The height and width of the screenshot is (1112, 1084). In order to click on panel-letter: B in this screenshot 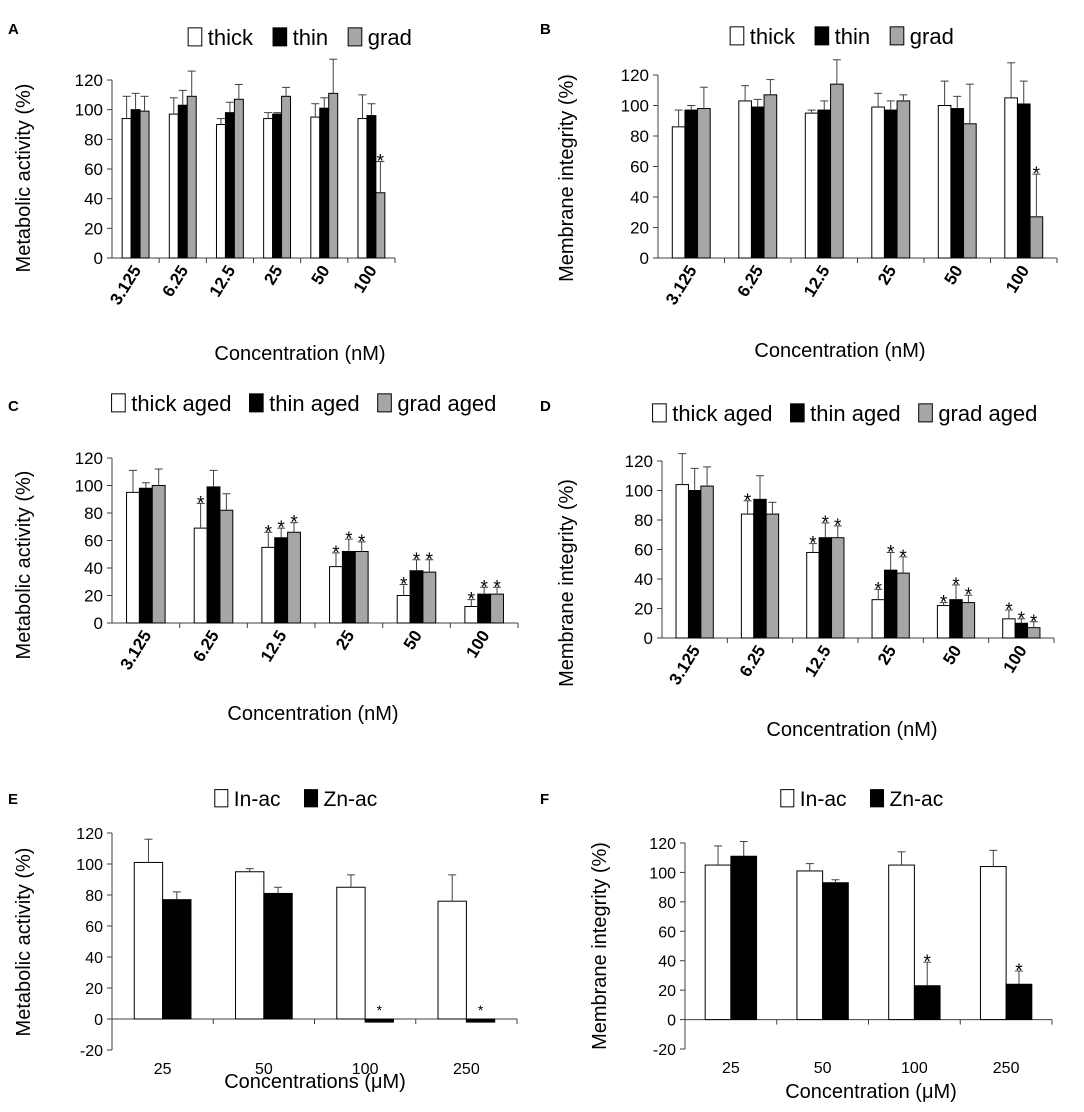, I will do `click(545, 29)`.